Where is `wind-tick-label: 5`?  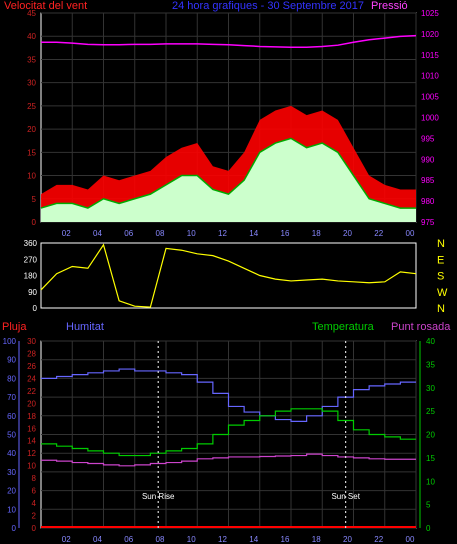
wind-tick-label: 5 is located at coordinates (34, 199).